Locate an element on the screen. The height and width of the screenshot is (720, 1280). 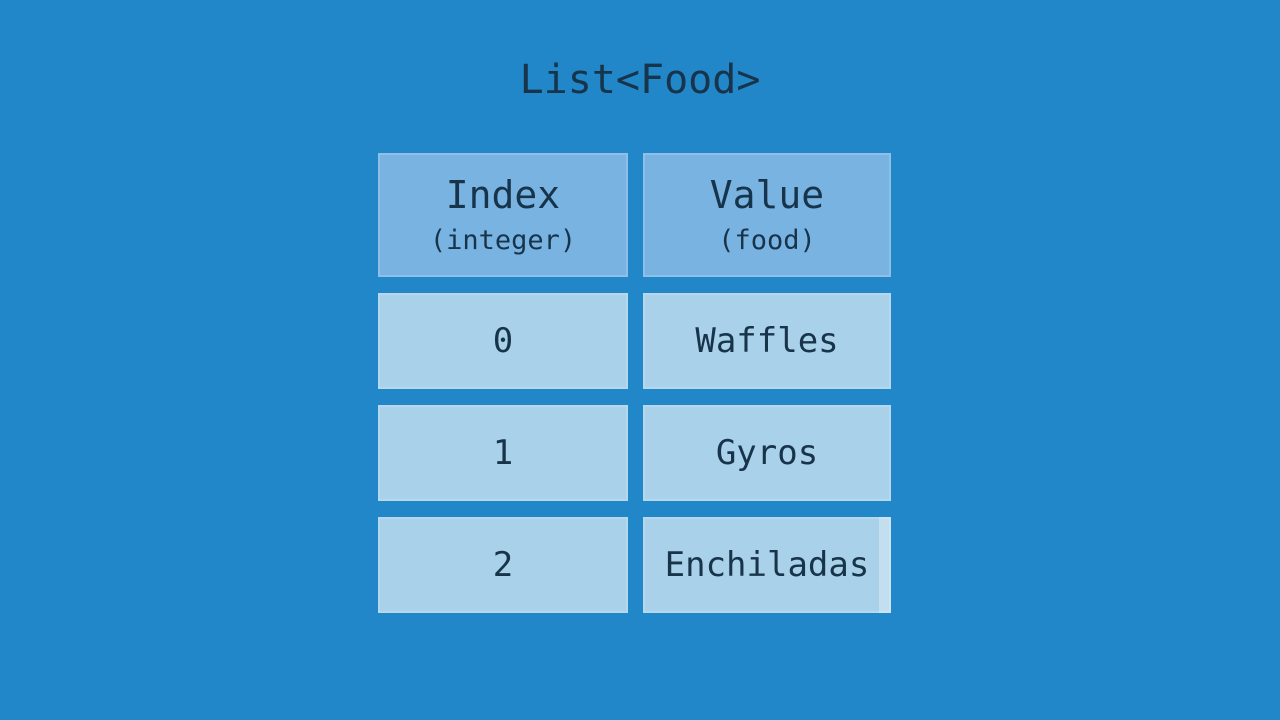
index-value-0: 0 is located at coordinates (503, 341).